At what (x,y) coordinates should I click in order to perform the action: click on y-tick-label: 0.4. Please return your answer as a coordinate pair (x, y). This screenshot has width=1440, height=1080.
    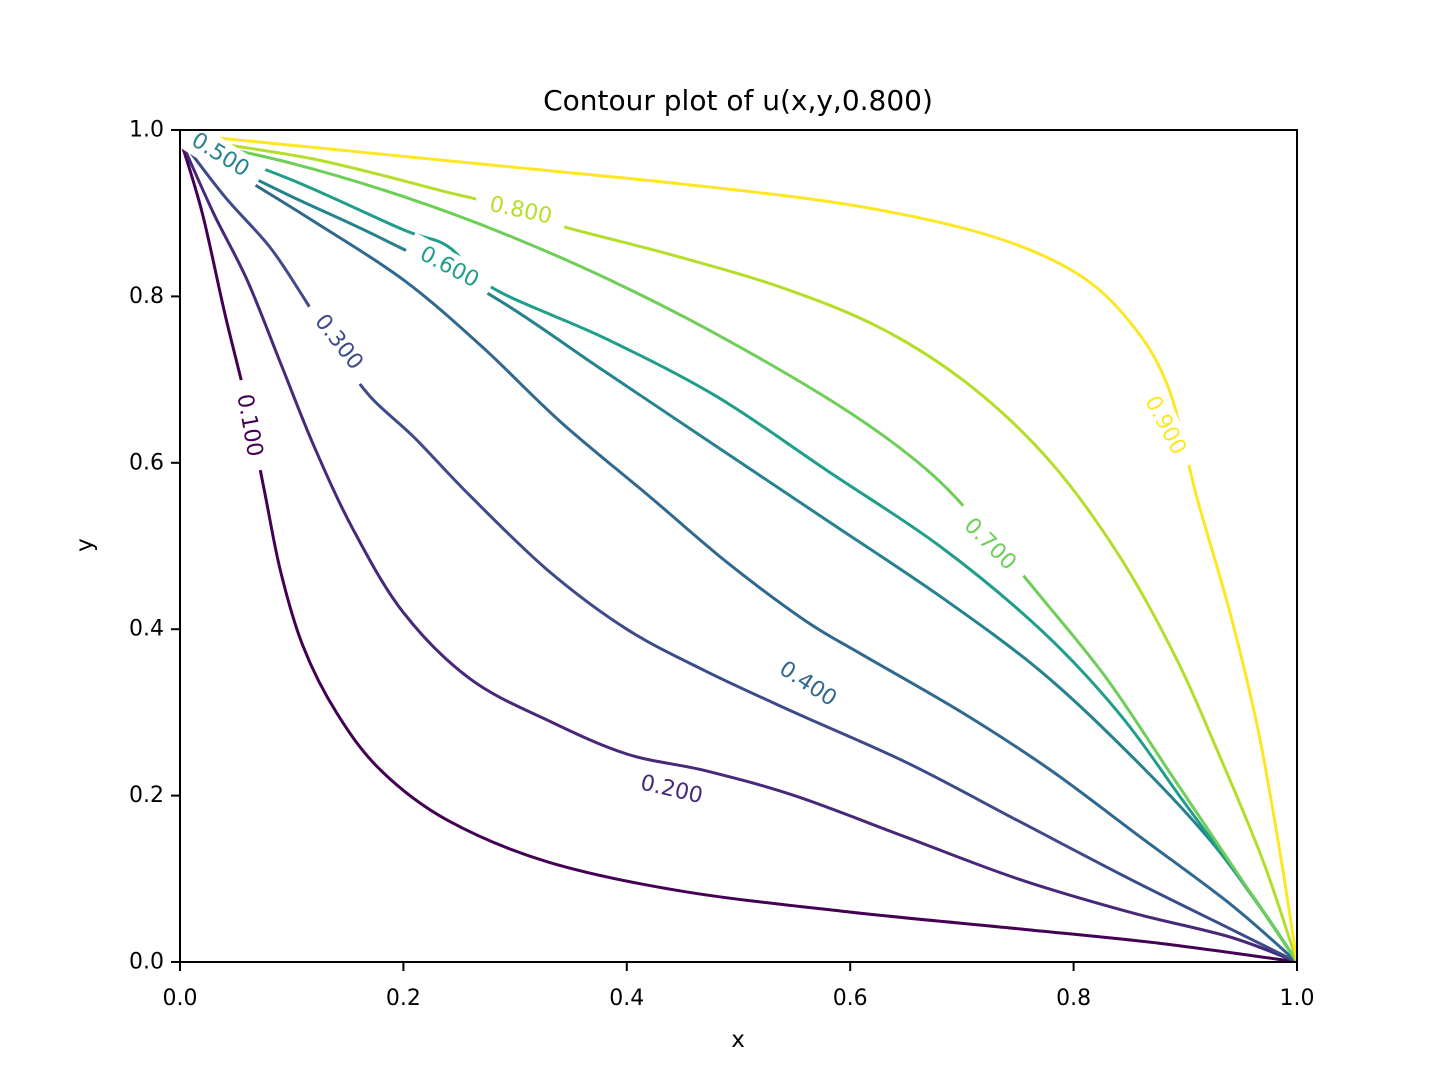
    Looking at the image, I should click on (146, 629).